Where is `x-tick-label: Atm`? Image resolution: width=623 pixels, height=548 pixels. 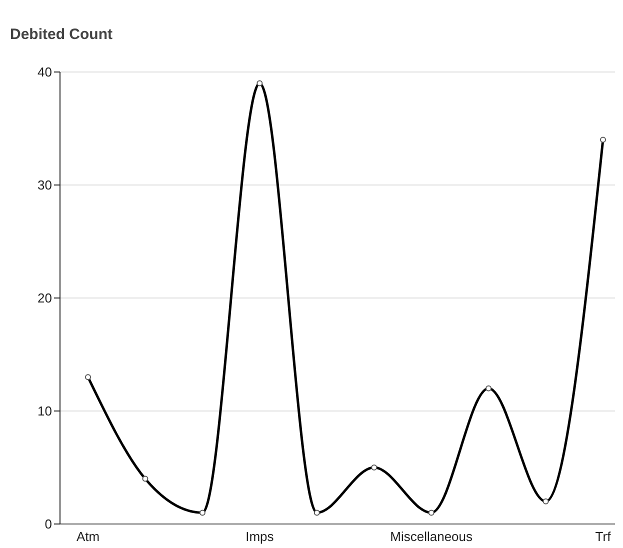
x-tick-label: Atm is located at coordinates (88, 536).